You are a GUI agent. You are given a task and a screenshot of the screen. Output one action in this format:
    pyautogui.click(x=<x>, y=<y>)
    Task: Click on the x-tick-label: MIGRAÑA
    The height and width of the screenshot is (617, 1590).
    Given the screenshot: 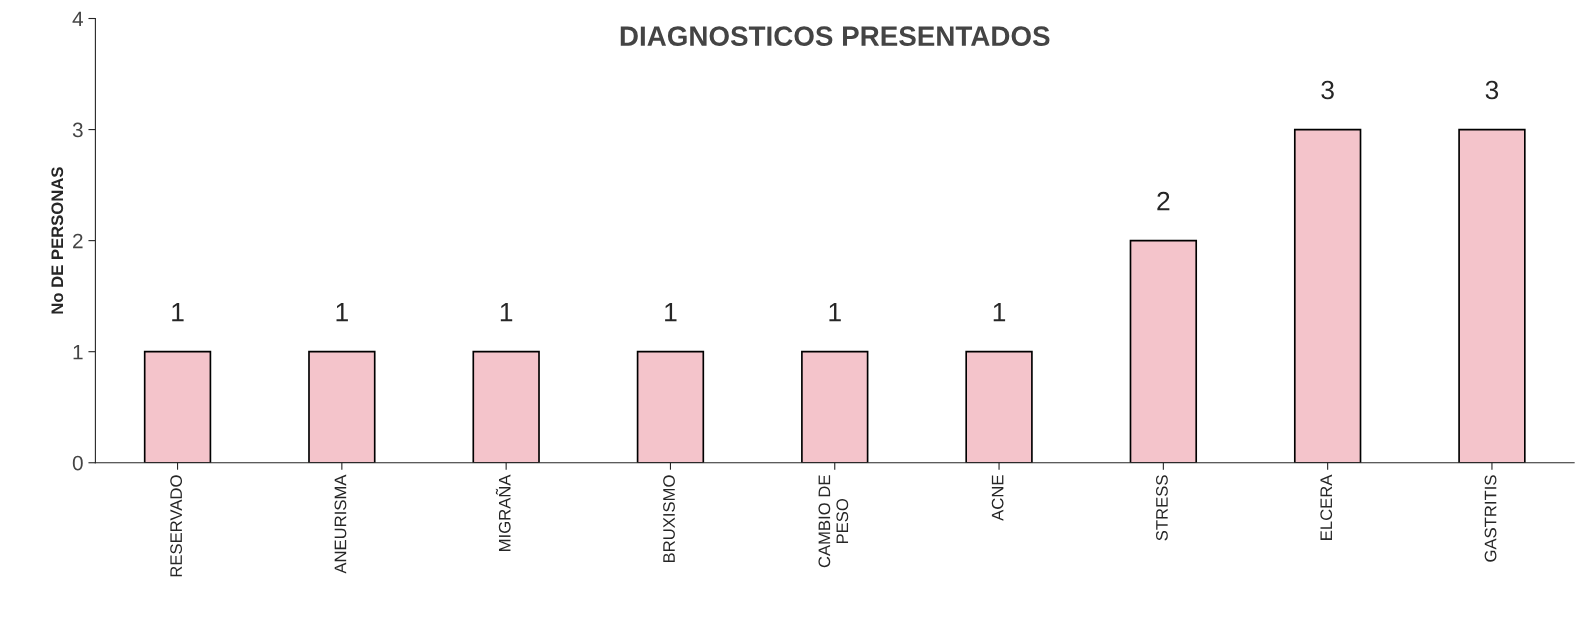 What is the action you would take?
    pyautogui.click(x=503, y=512)
    